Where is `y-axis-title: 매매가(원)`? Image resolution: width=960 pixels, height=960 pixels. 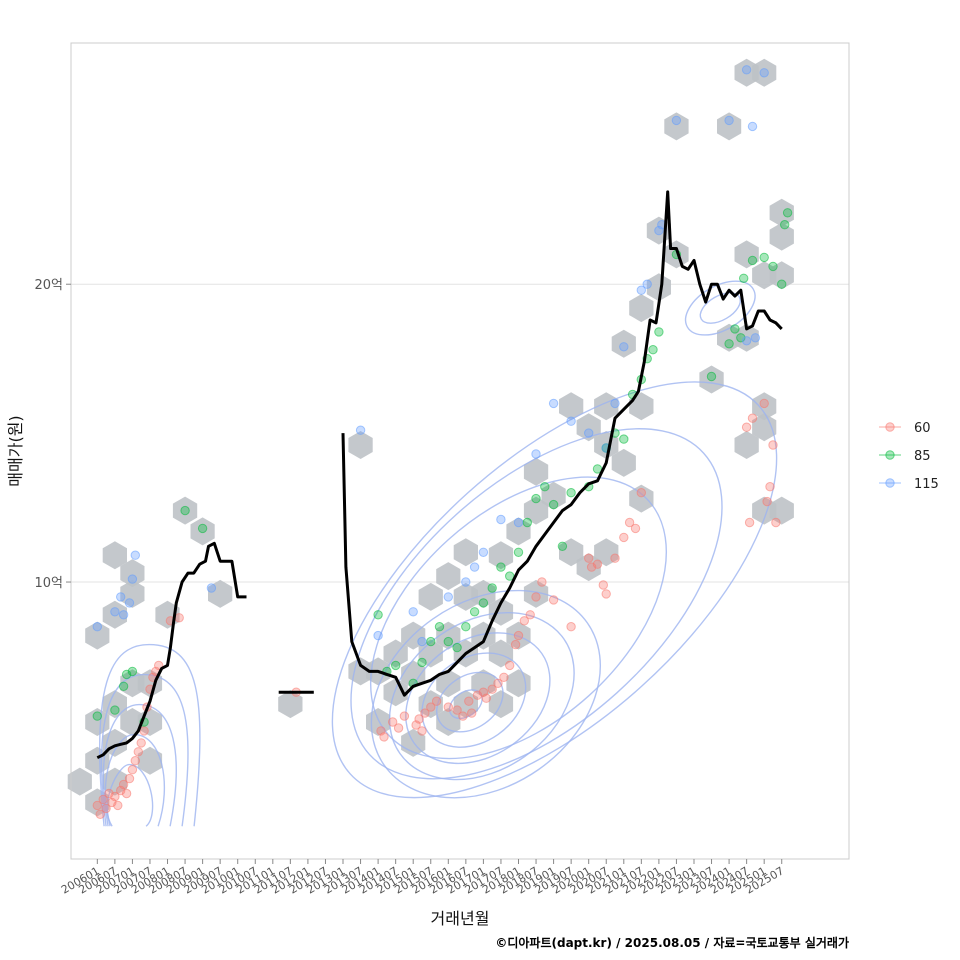 y-axis-title: 매매가(원) is located at coordinates (15, 450).